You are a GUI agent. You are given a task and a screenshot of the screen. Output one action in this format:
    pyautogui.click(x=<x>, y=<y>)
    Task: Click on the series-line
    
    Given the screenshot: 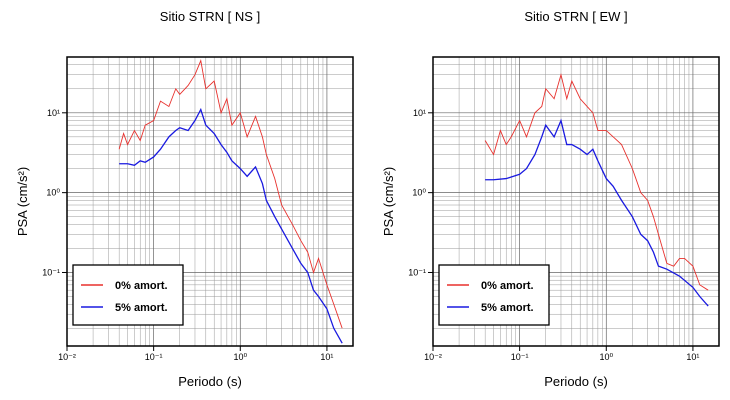 What is the action you would take?
    pyautogui.click(x=597, y=212)
    